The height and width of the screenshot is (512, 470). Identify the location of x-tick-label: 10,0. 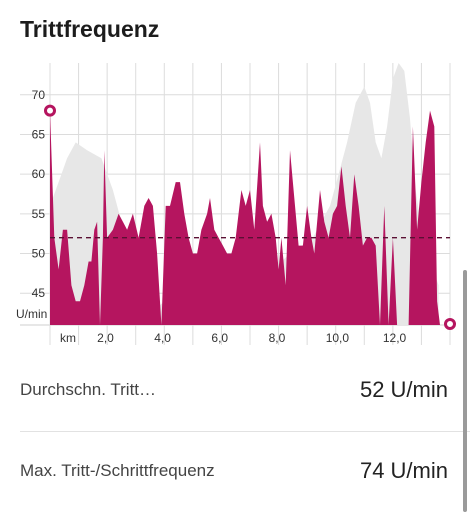
(338, 338).